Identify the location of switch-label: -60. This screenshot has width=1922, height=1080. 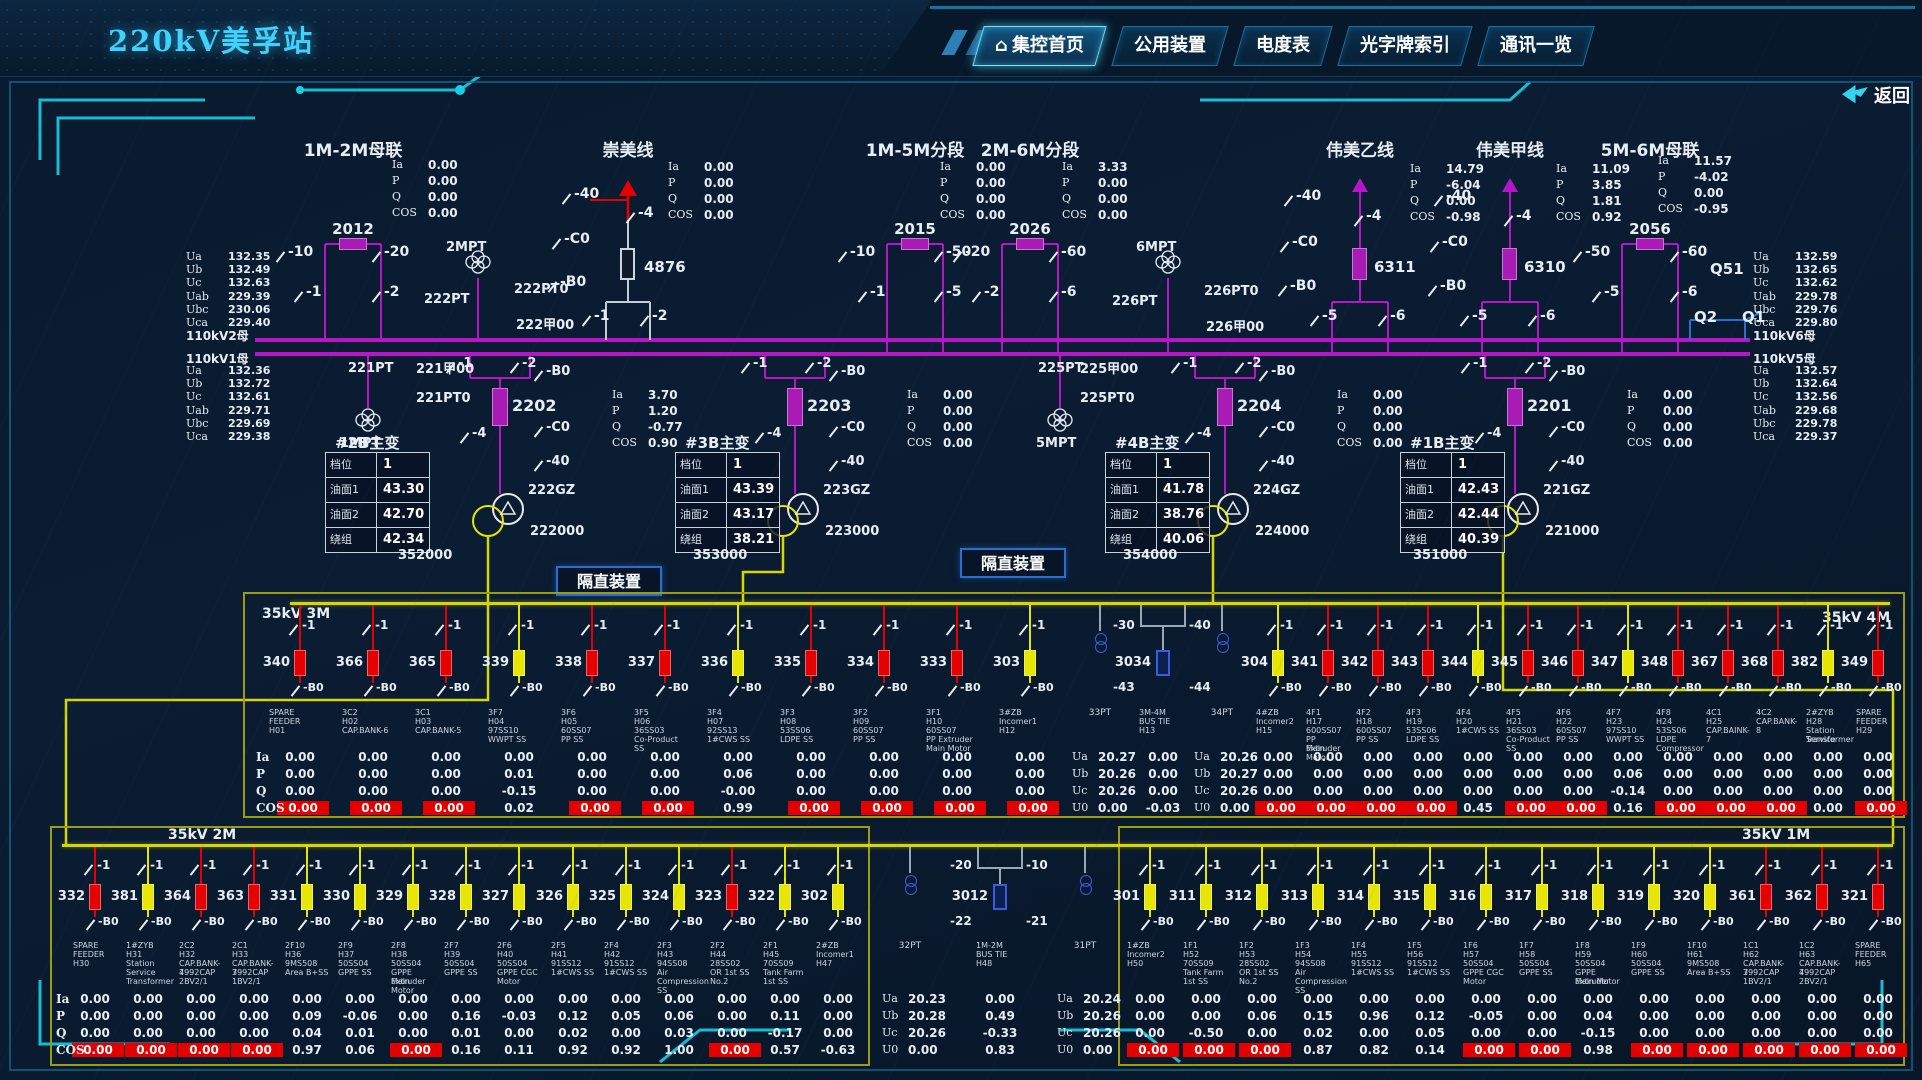
(1074, 252).